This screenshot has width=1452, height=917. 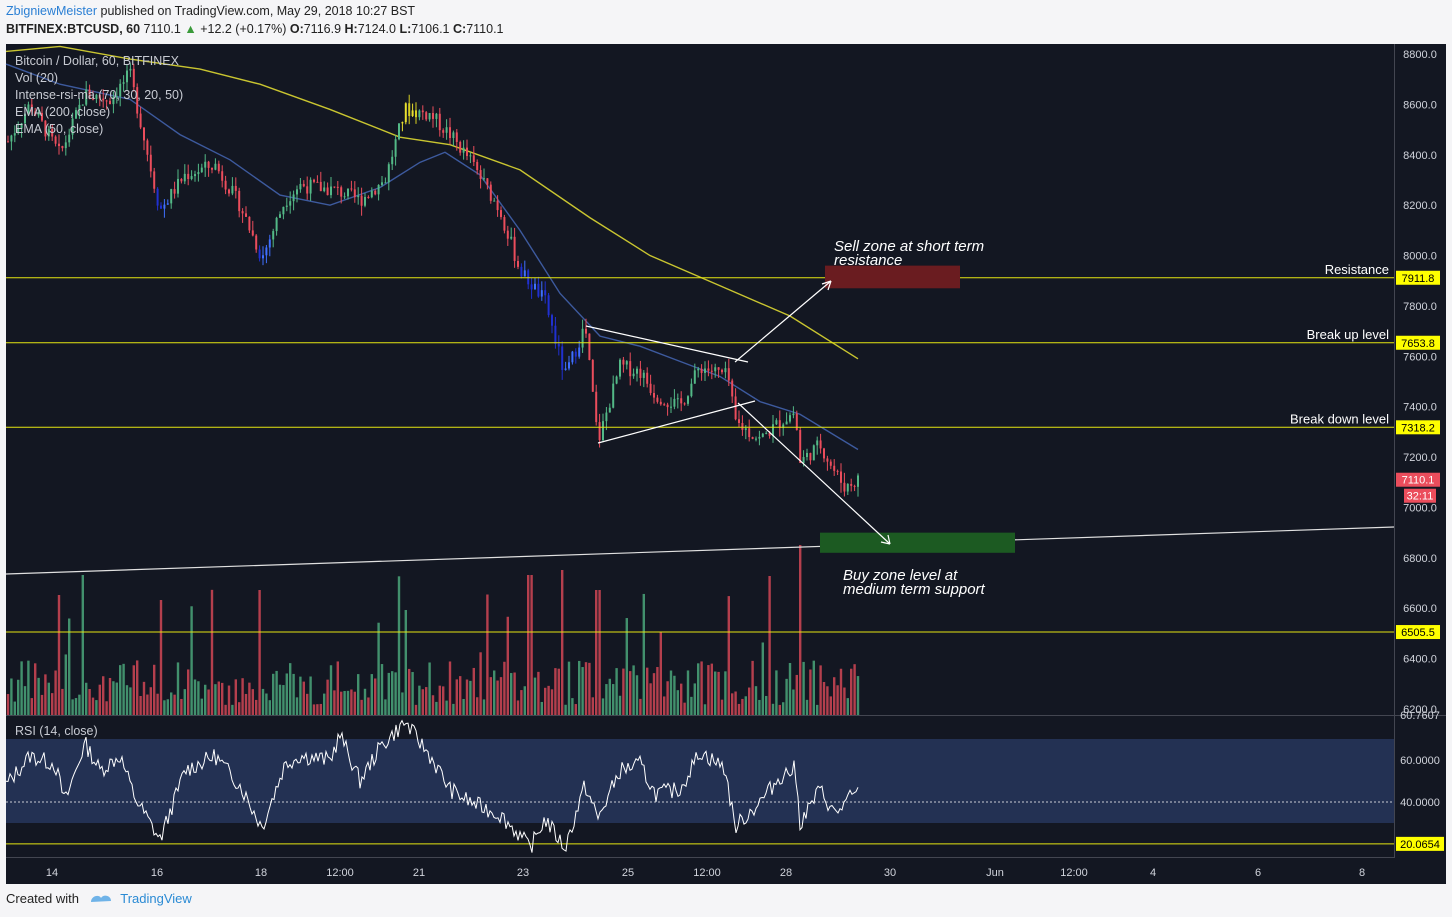 I want to click on time-tick-label: 23, so click(x=523, y=873).